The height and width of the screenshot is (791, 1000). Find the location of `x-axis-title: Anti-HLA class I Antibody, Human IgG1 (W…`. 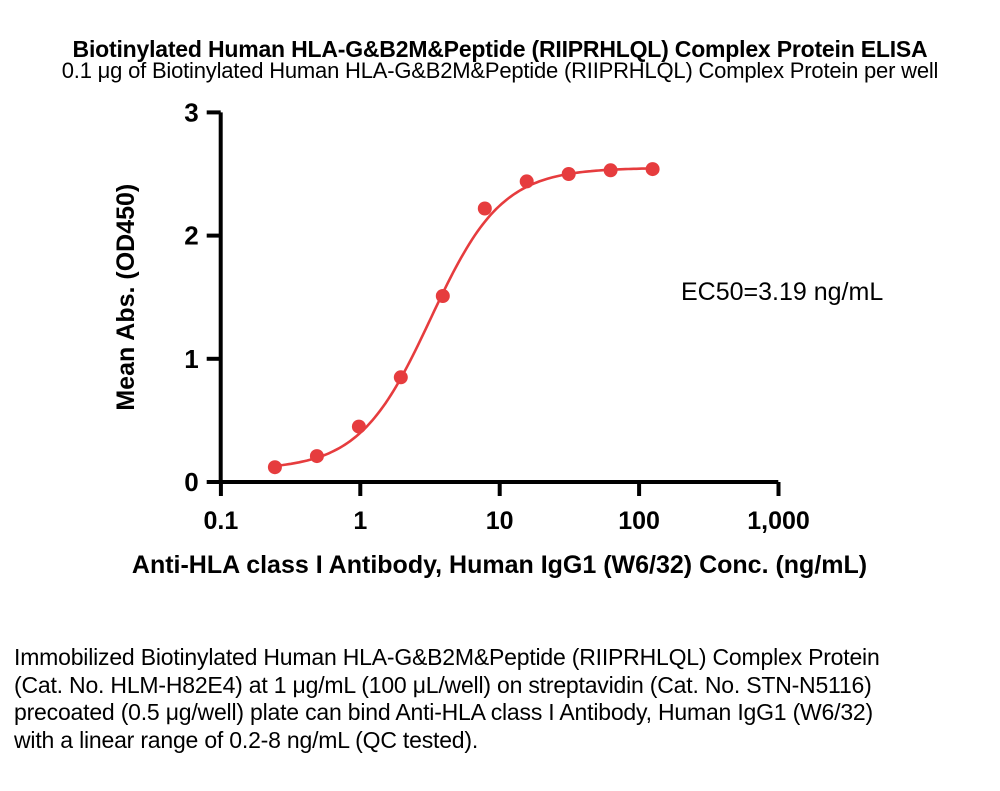

x-axis-title: Anti-HLA class I Antibody, Human IgG1 (W… is located at coordinates (499, 565).